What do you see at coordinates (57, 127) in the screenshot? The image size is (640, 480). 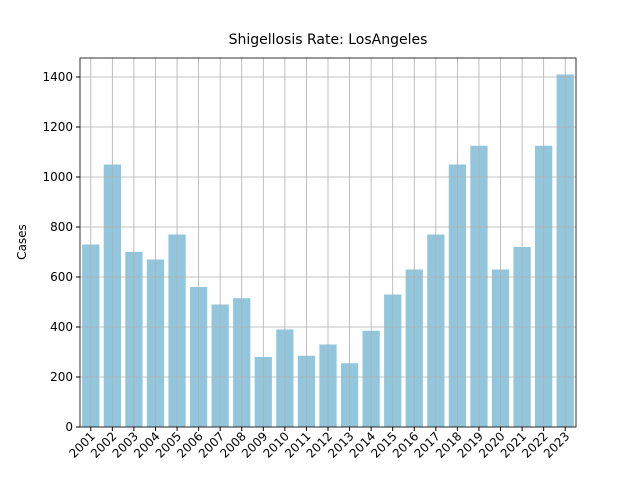 I see `y-tick-label: 1200` at bounding box center [57, 127].